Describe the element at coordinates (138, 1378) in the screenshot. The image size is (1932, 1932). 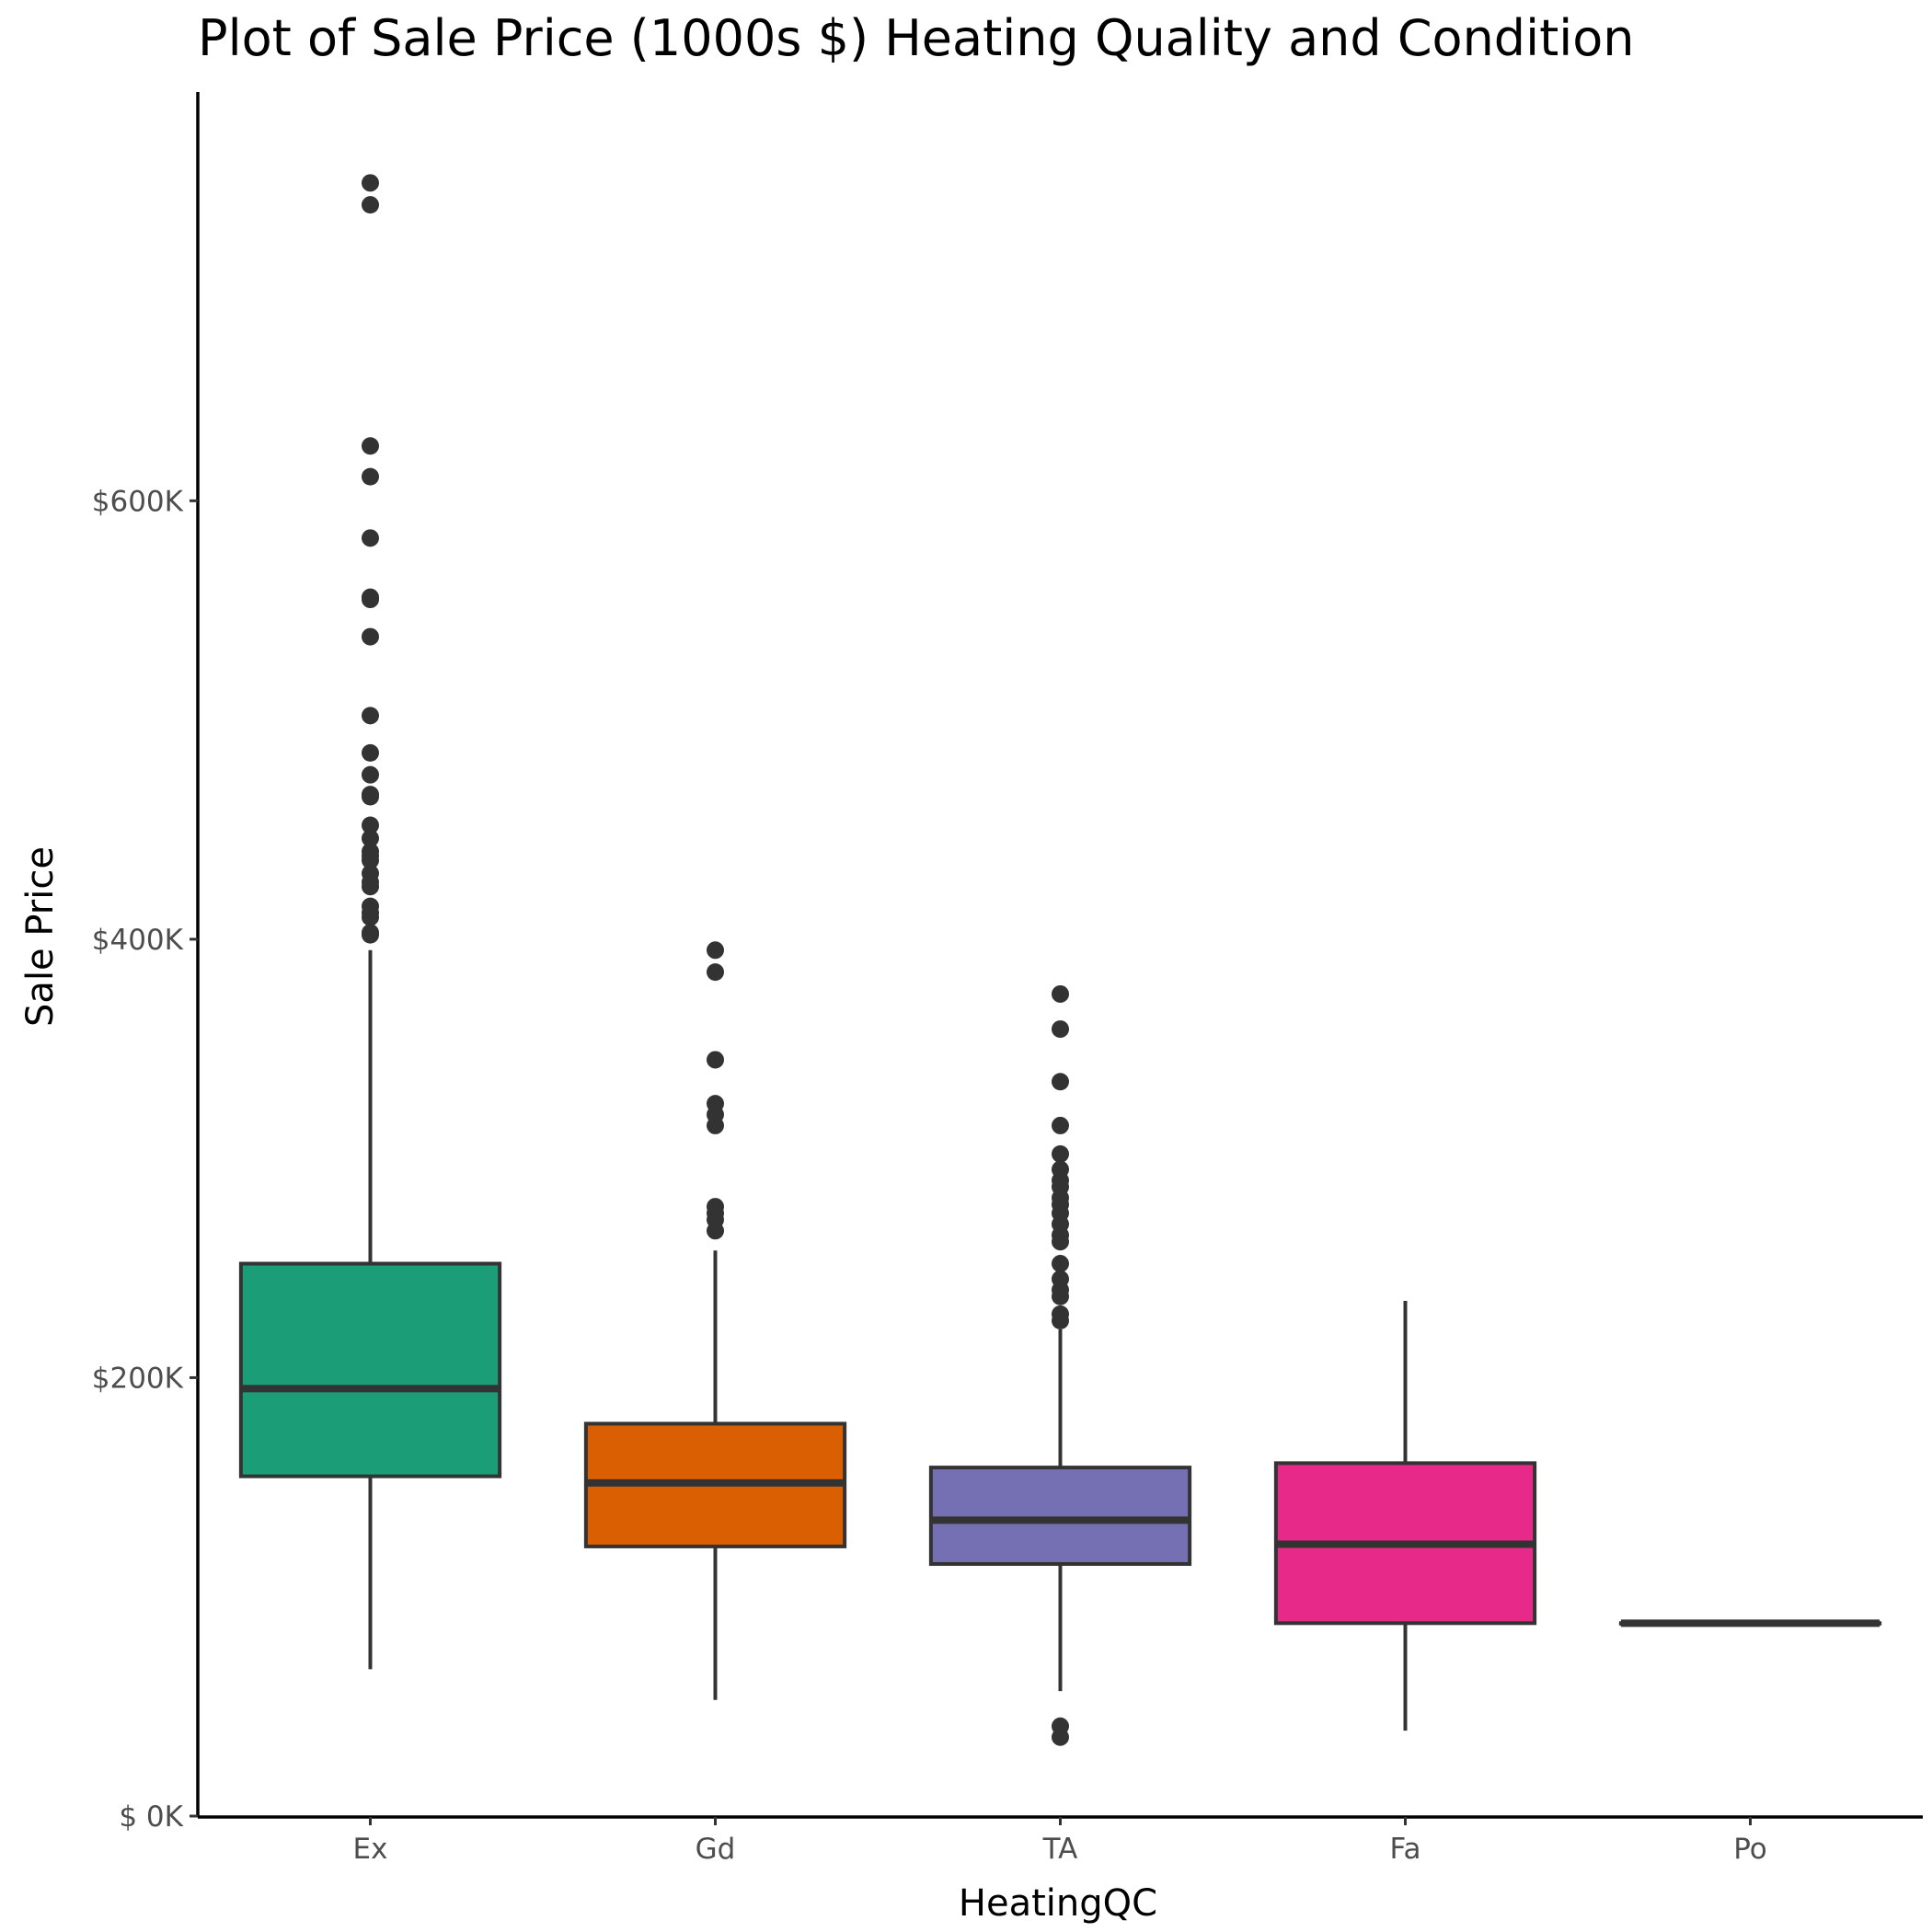
I see `y-tick-label: $200K` at that location.